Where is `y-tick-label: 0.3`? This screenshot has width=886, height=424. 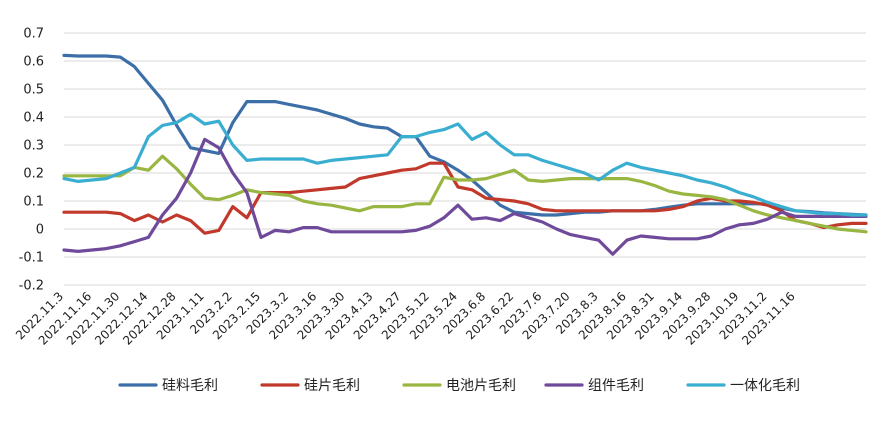 y-tick-label: 0.3 is located at coordinates (33, 146).